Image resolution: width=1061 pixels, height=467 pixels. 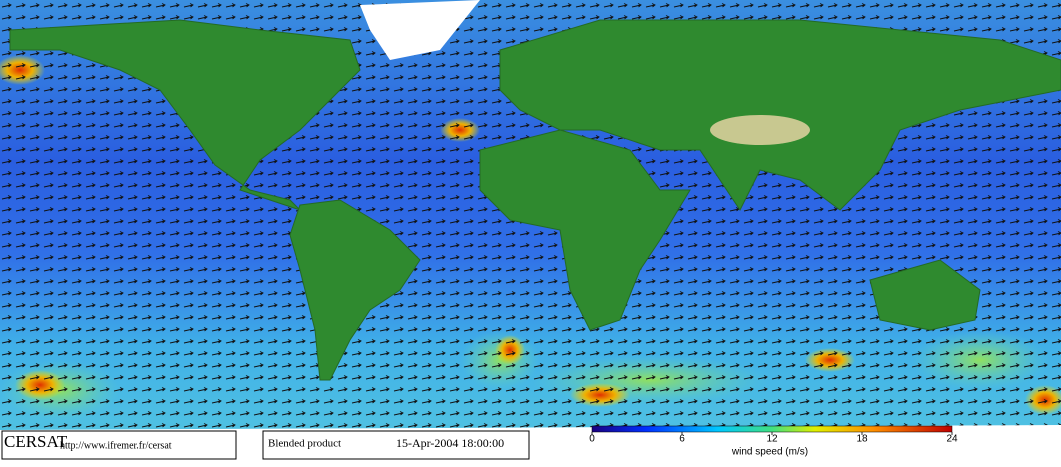 I want to click on date: 15-Apr-2004 18:00:00, so click(x=450, y=443).